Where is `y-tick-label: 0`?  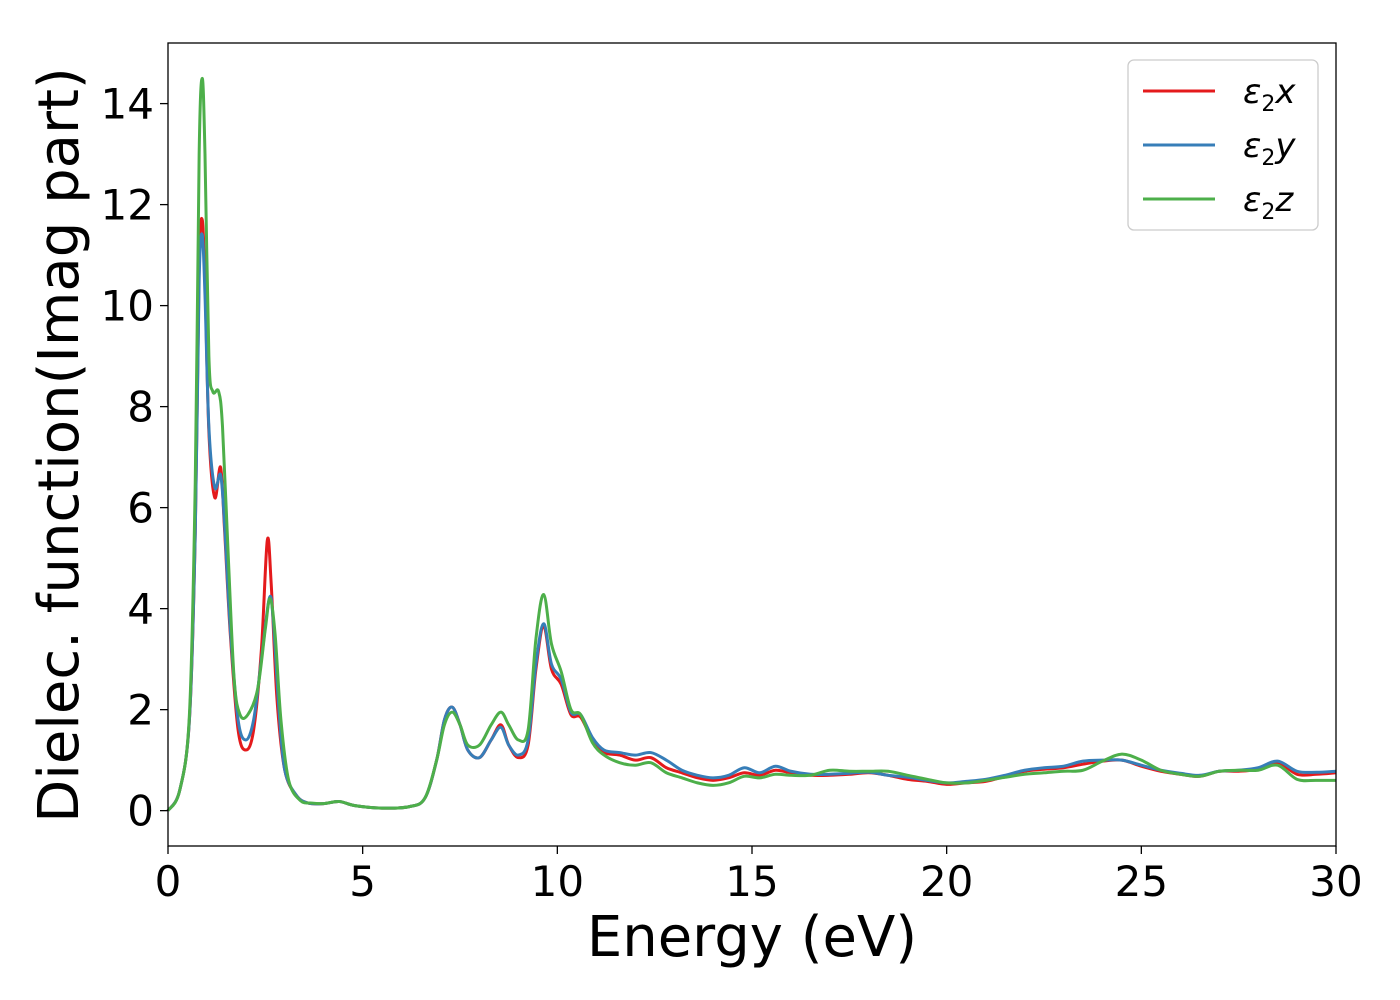
y-tick-label: 0 is located at coordinates (140, 811).